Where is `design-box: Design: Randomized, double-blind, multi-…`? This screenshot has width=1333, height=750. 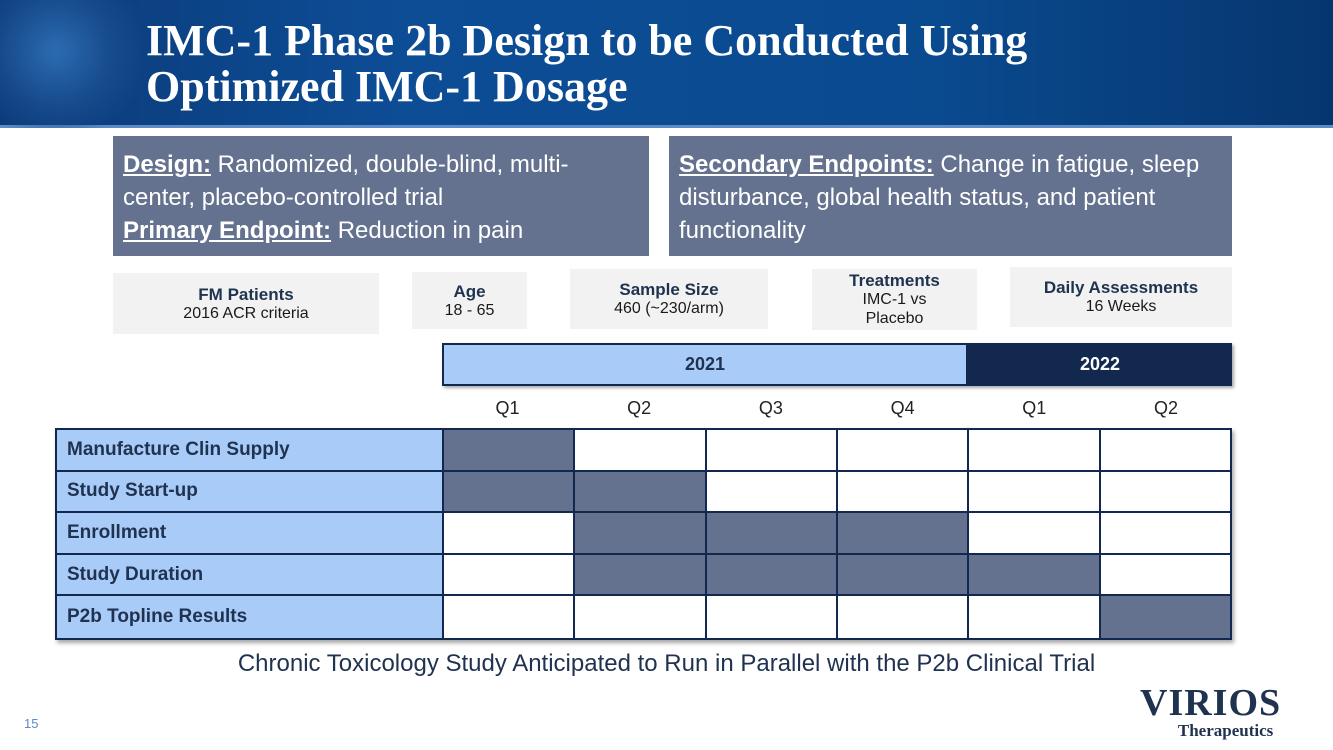 design-box: Design: Randomized, double-blind, multi-… is located at coordinates (381, 196).